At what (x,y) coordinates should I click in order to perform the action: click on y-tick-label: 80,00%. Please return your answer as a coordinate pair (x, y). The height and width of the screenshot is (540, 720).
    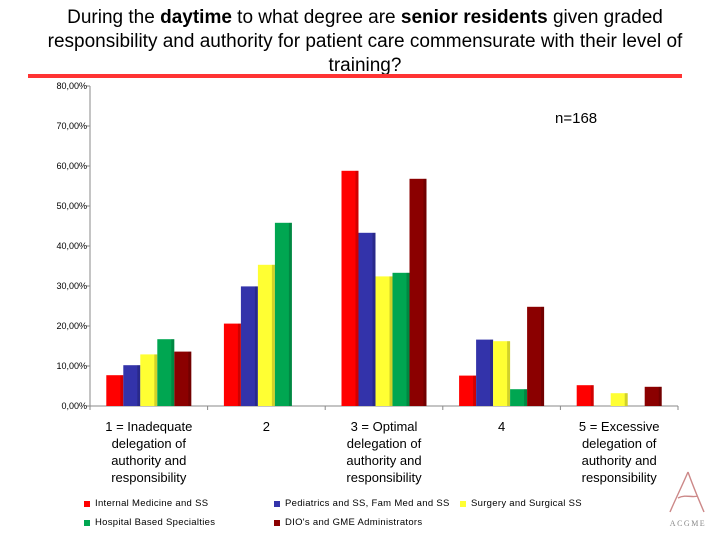
    Looking at the image, I should click on (71, 86).